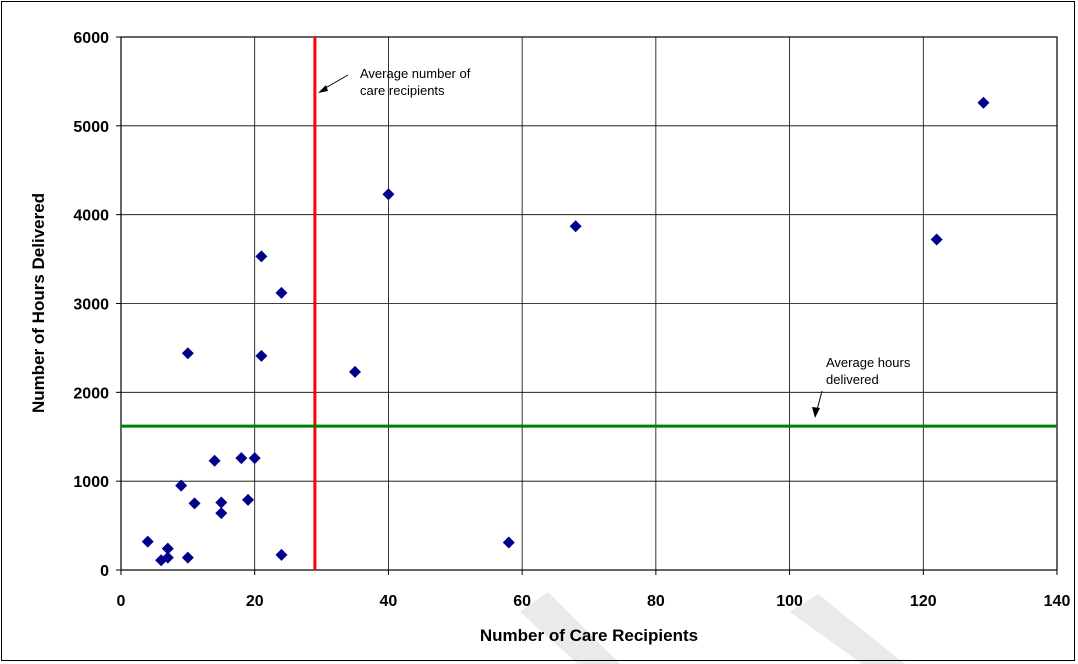  What do you see at coordinates (91, 38) in the screenshot?
I see `y-tick-label: 6000` at bounding box center [91, 38].